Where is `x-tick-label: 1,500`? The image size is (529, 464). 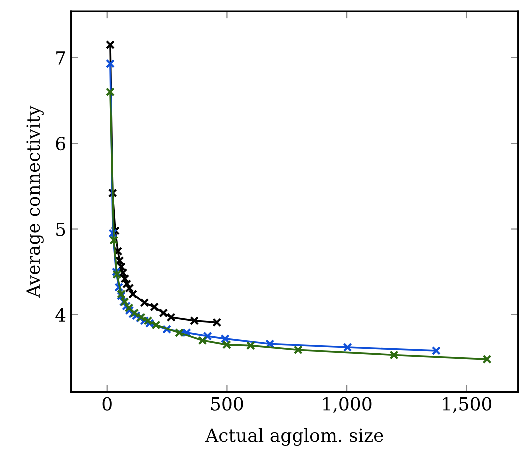 x-tick-label: 1,500 is located at coordinates (467, 405).